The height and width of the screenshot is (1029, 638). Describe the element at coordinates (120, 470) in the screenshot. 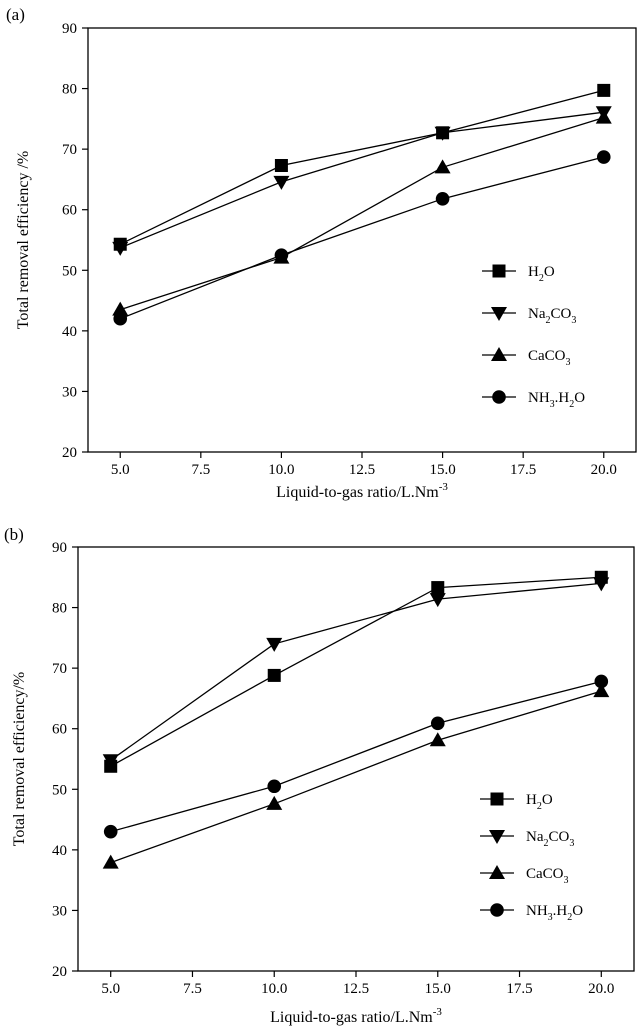

I see `x-tick-label: 5.0` at that location.